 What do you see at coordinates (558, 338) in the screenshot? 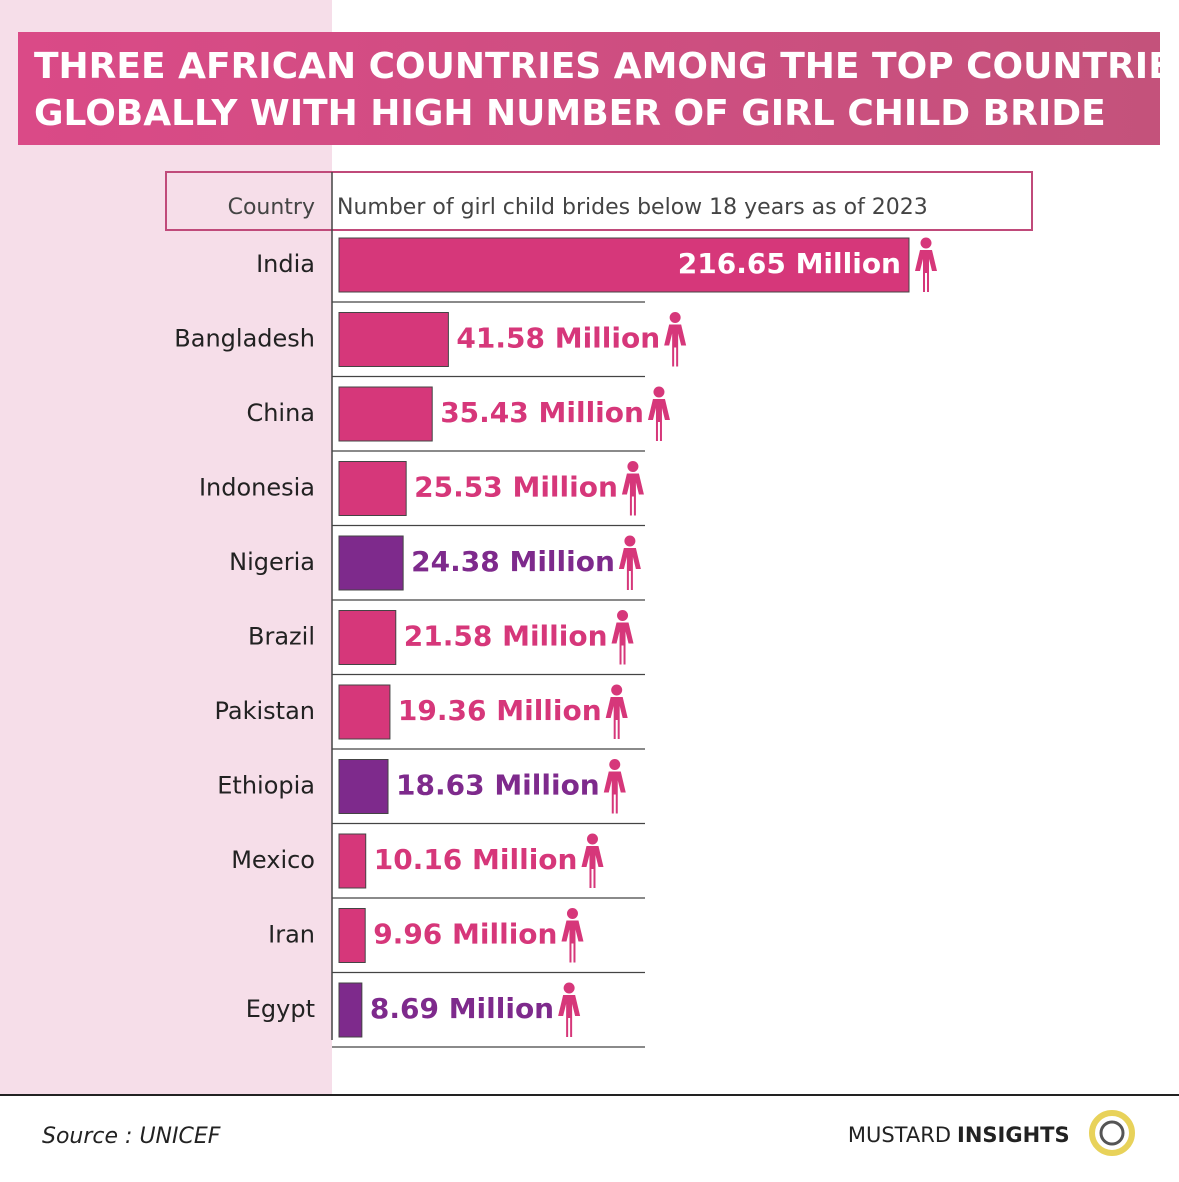
I see `value-label: 41.58 Million` at bounding box center [558, 338].